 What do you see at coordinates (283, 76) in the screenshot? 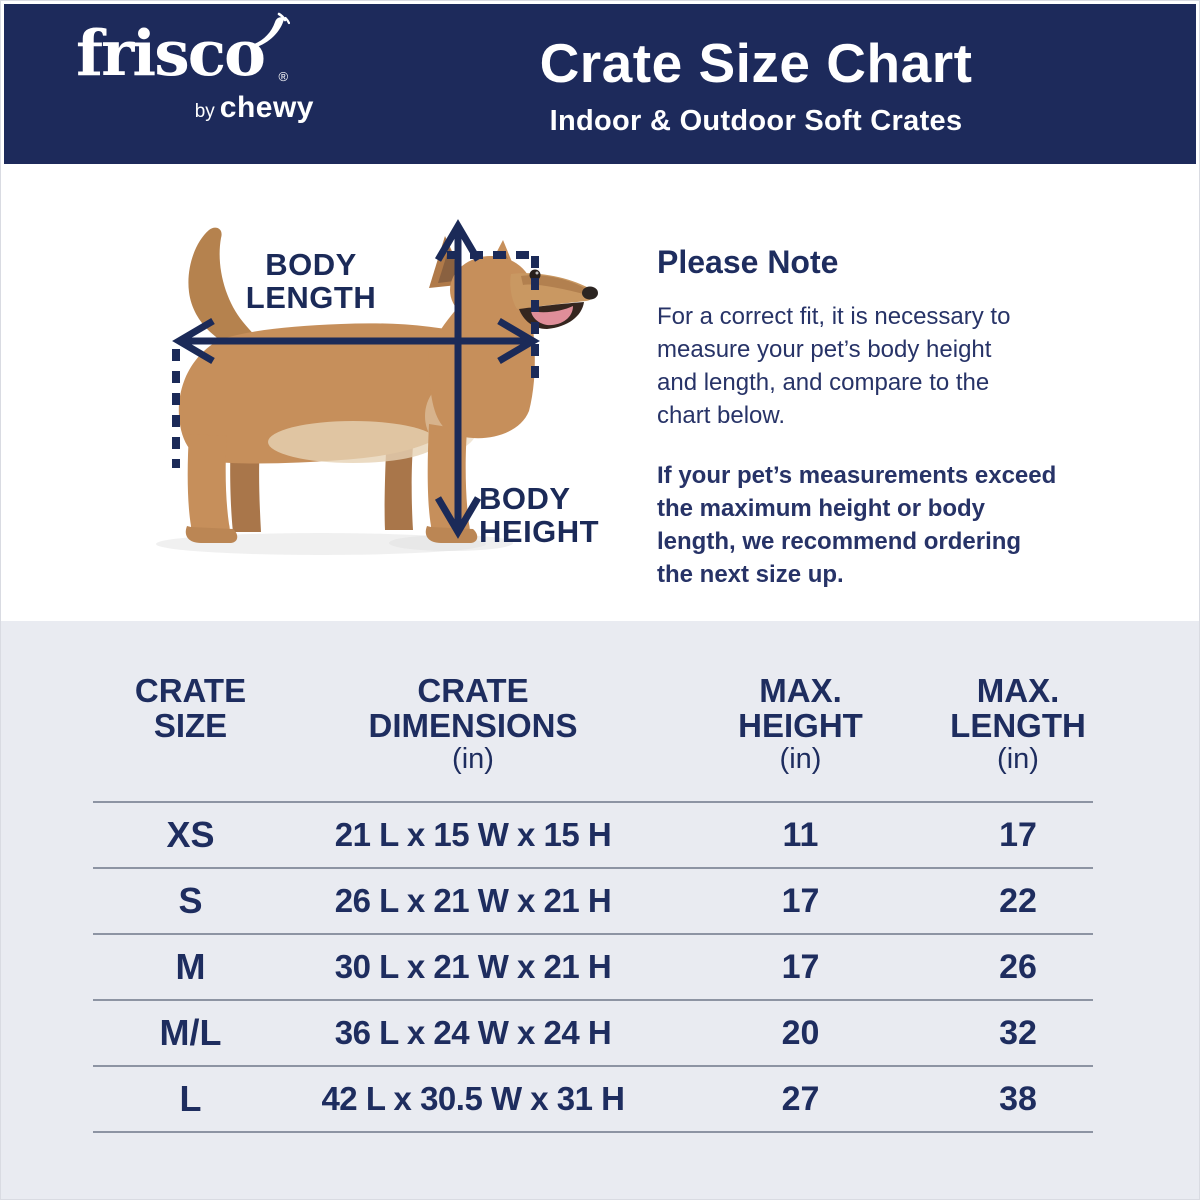
I see `registered-mark: ®` at bounding box center [283, 76].